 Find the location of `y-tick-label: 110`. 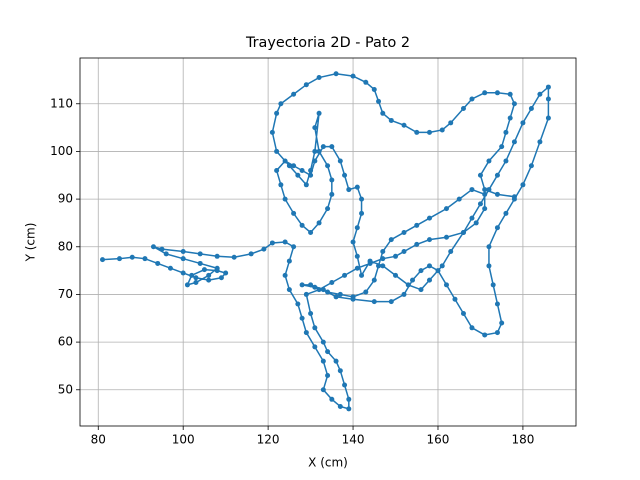

y-tick-label: 110 is located at coordinates (61, 103).